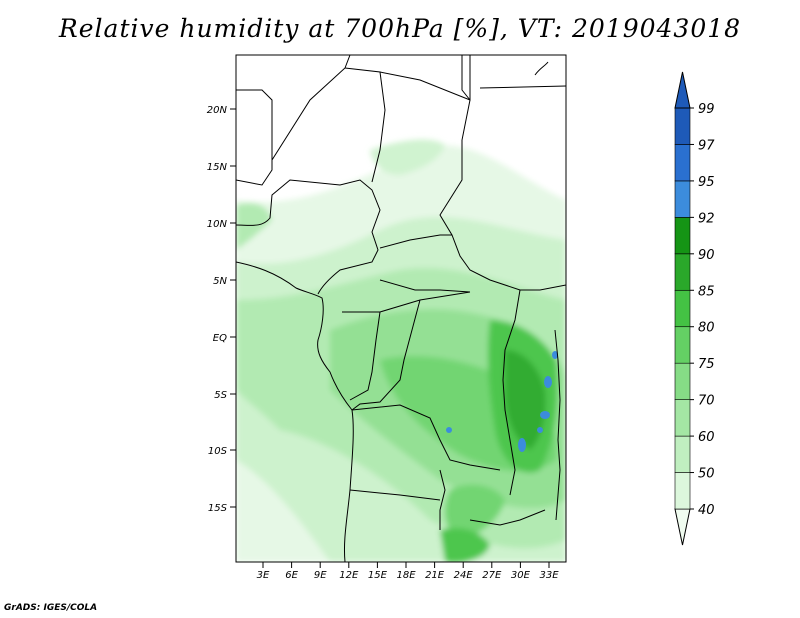  What do you see at coordinates (221, 309) in the screenshot?
I see `latitude-axis: 20N 15N 10N 5N EQ 5S 10S 15S` at bounding box center [221, 309].